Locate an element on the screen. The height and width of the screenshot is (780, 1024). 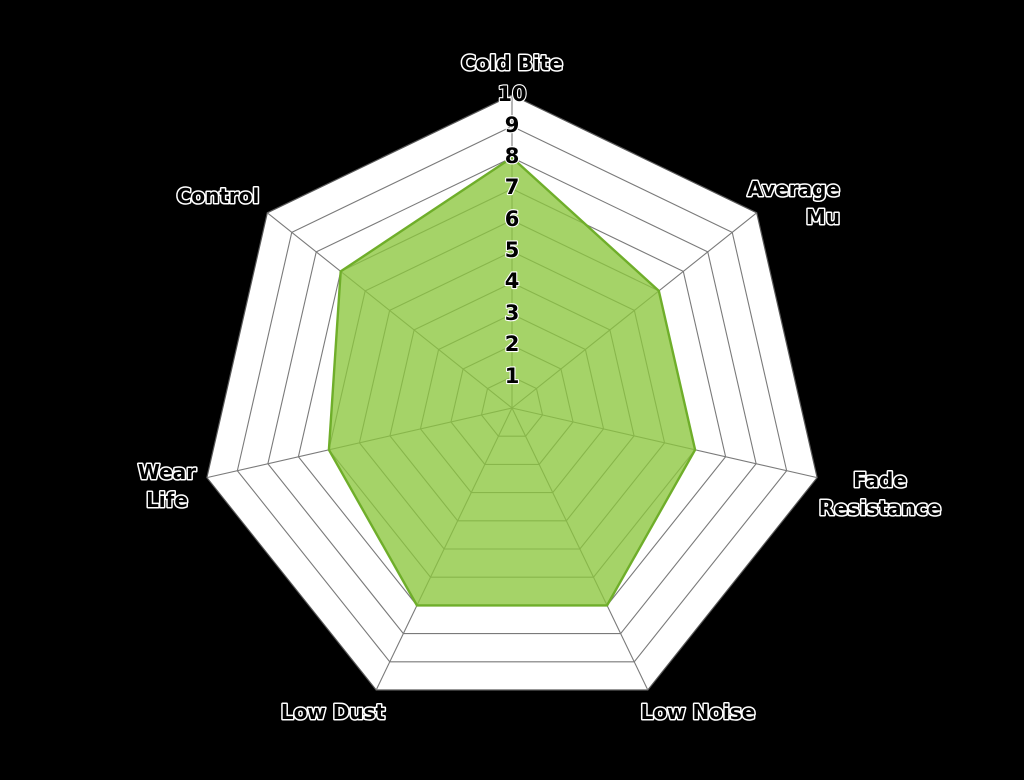
radial-tick-3: 3 is located at coordinates (512, 313).